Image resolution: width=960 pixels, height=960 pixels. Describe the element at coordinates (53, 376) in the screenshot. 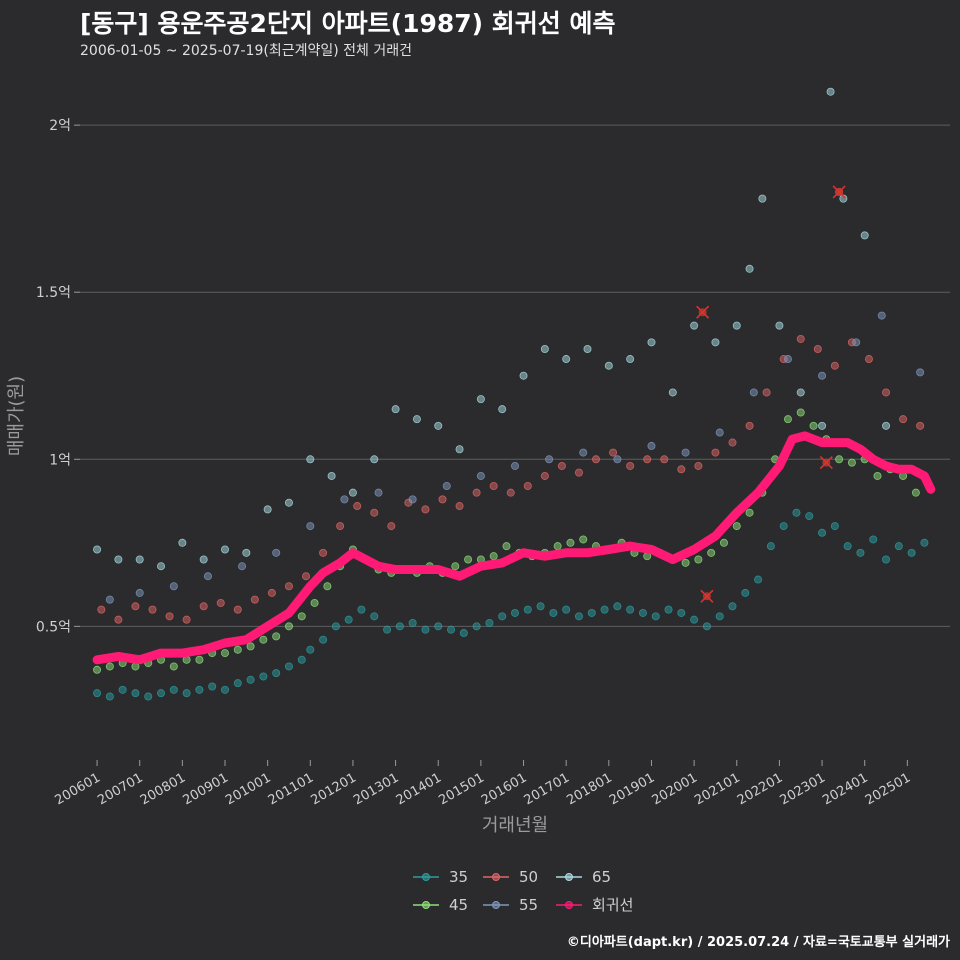

I see `y-axis-ticks: 0.5억 1억 1.5억 2억` at that location.